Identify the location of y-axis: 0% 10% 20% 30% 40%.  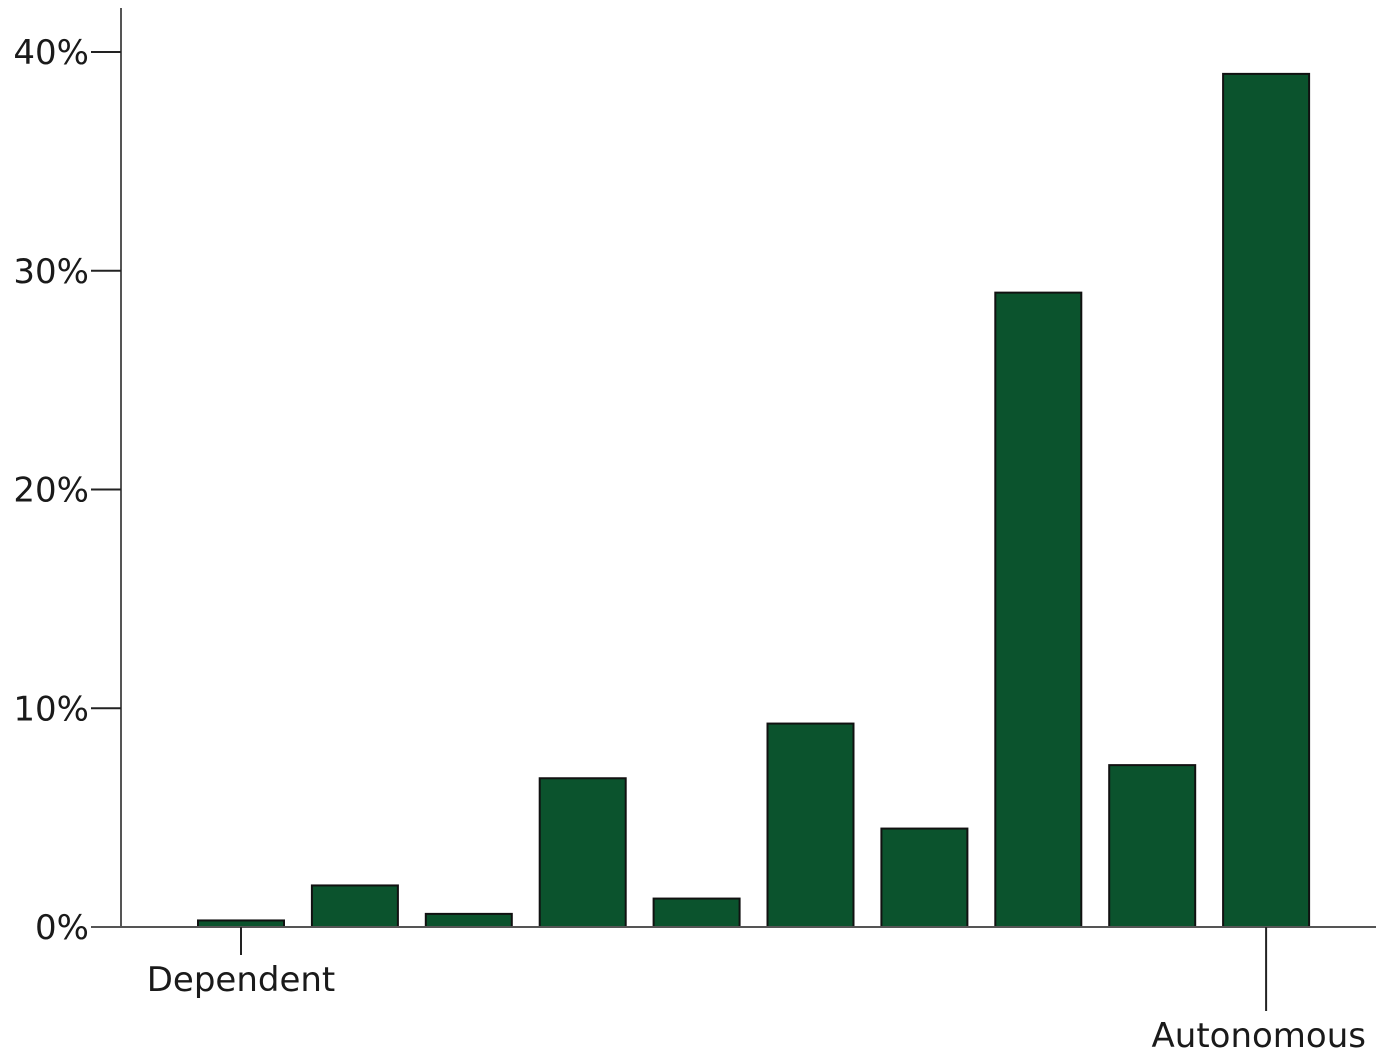
(67, 478).